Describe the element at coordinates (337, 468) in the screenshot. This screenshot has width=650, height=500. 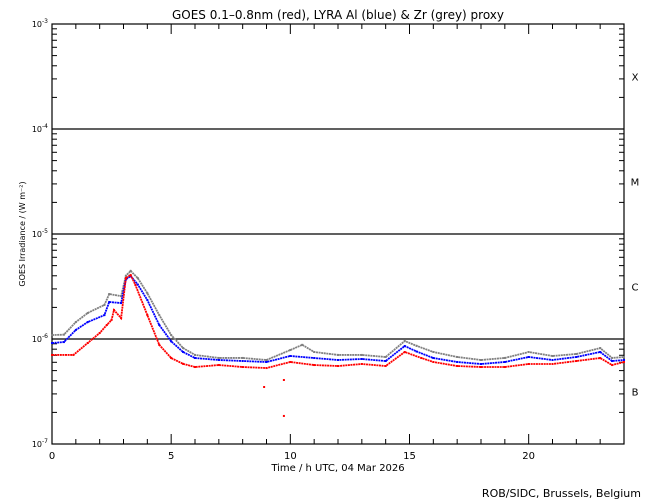
I see `x-axis-label: Time / h UTC, 04 Mar 2026` at that location.